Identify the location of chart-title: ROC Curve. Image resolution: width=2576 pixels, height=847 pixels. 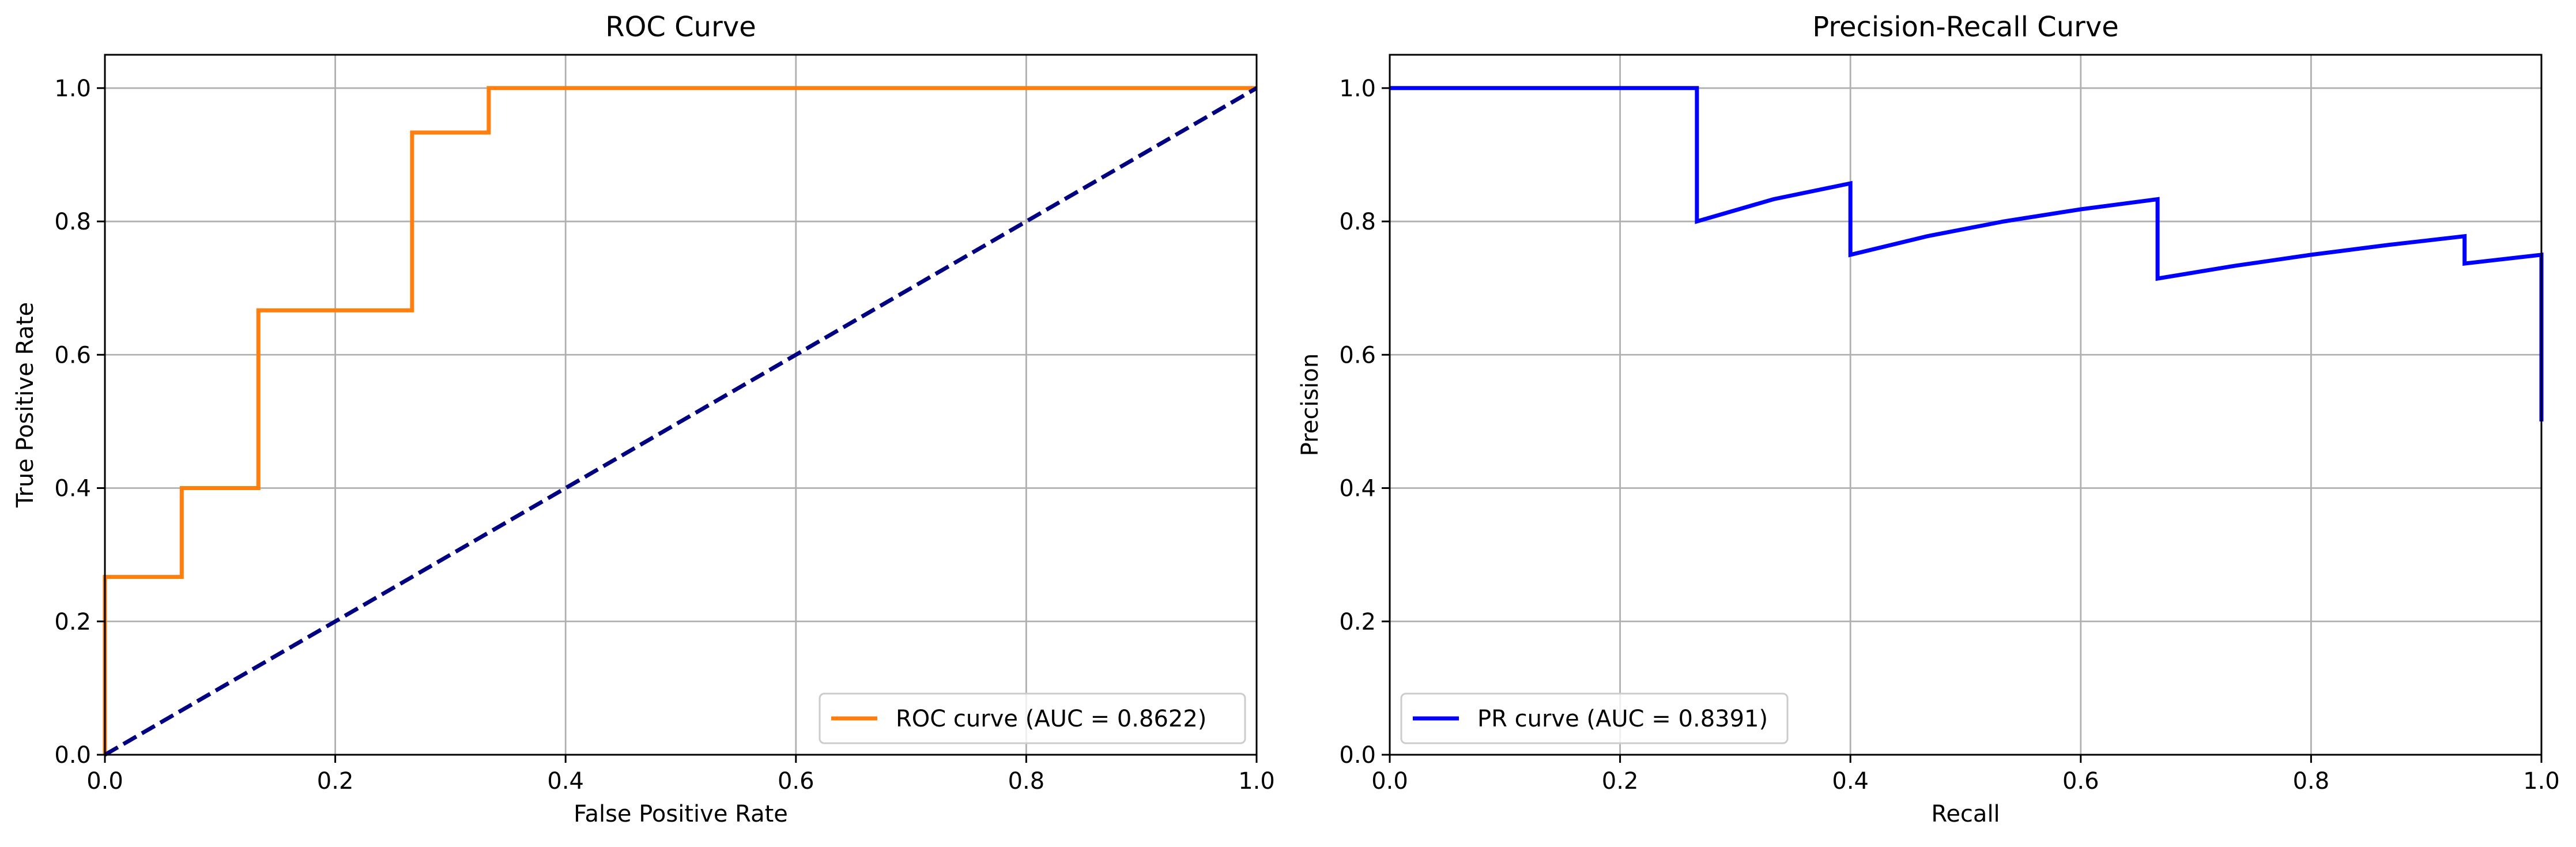
(680, 27).